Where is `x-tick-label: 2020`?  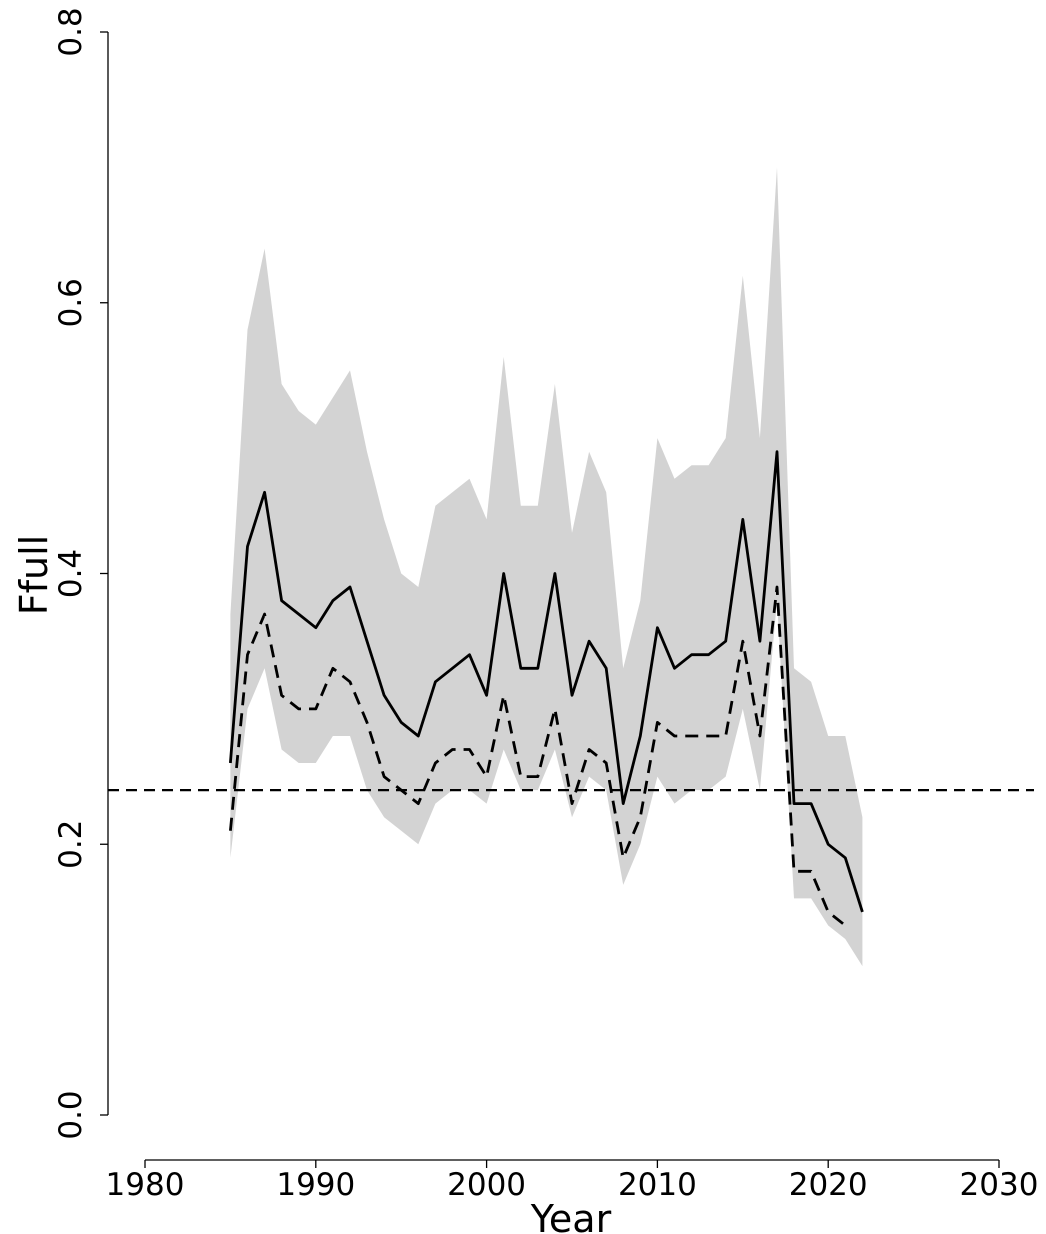
x-tick-label: 2020 is located at coordinates (828, 1185).